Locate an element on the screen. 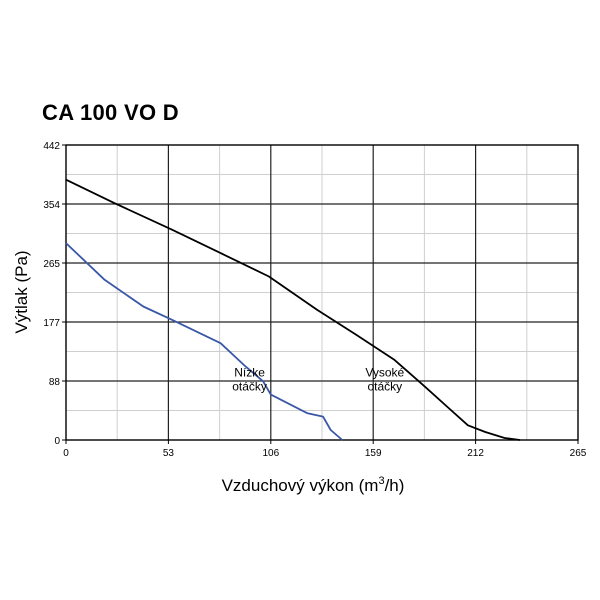  y-tick-label: 88 is located at coordinates (55, 382).